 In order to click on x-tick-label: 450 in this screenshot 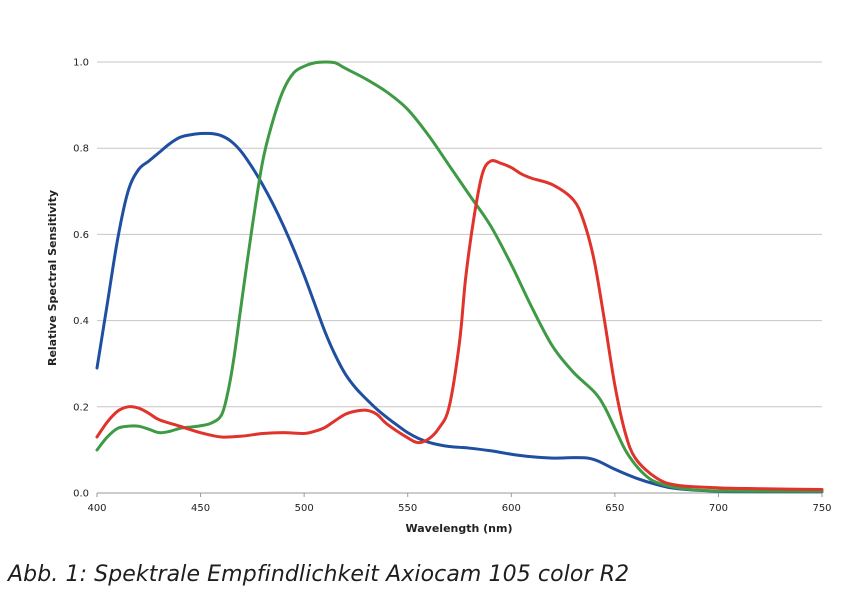, I will do `click(200, 508)`.